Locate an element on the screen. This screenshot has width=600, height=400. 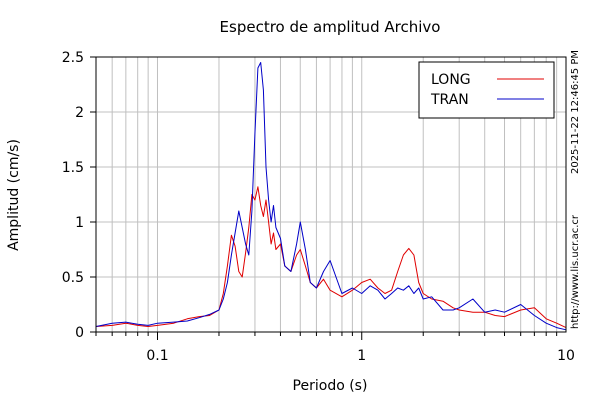
legend-box is located at coordinates (486, 90).